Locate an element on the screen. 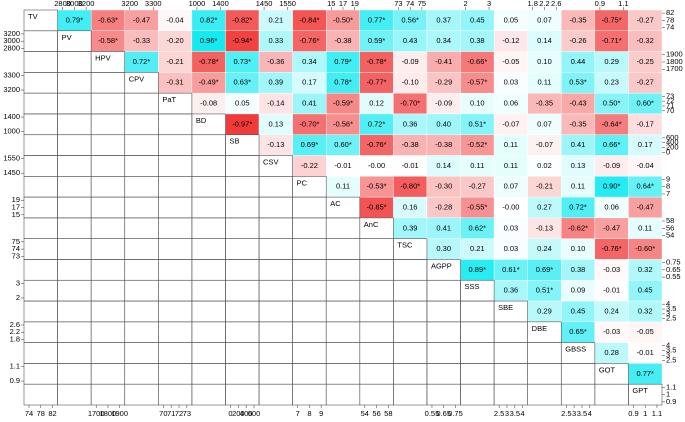  x-tick-label: 1.8 is located at coordinates (533, 4).